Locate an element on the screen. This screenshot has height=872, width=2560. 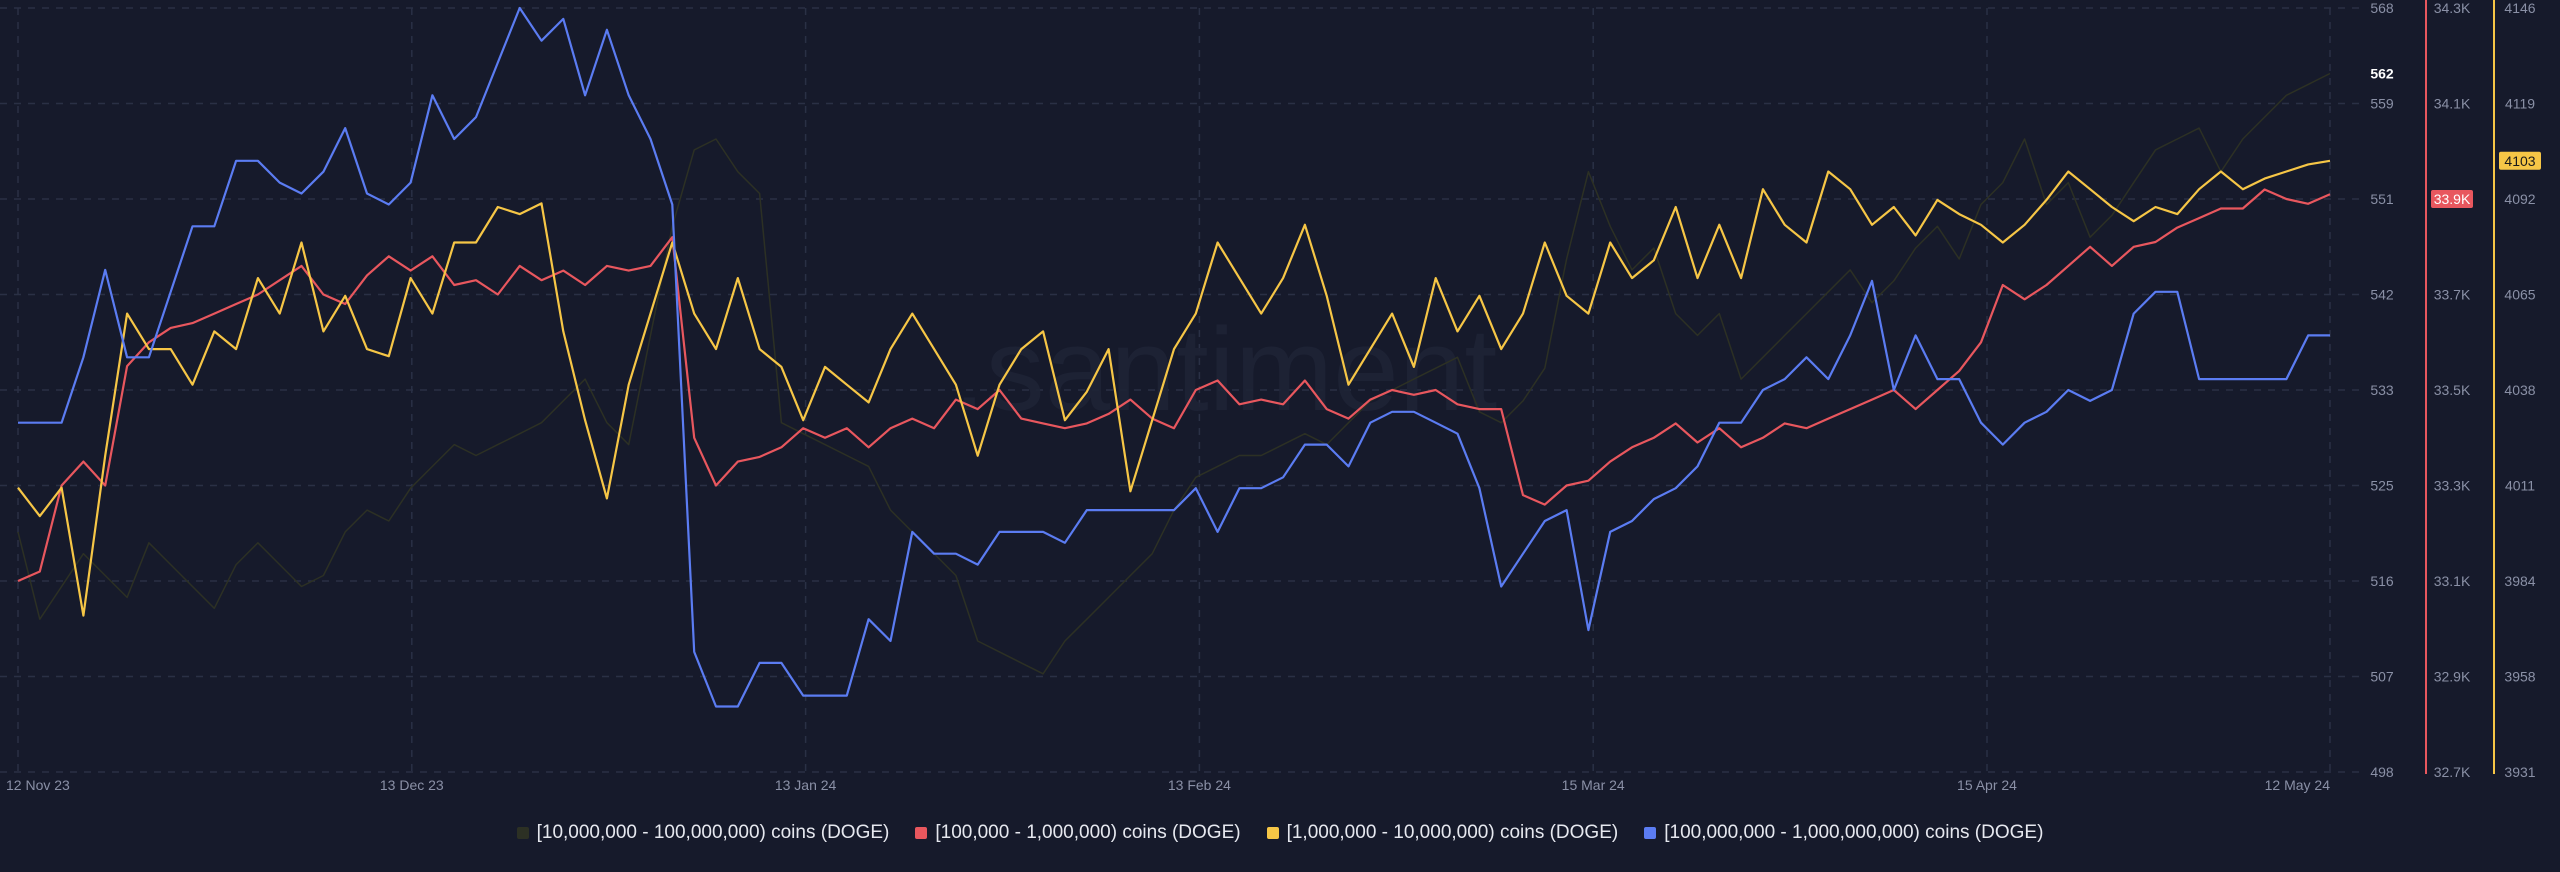
legend-label: [1,000,000 - 10,000,000) coins (DOGE) is located at coordinates (1452, 832).